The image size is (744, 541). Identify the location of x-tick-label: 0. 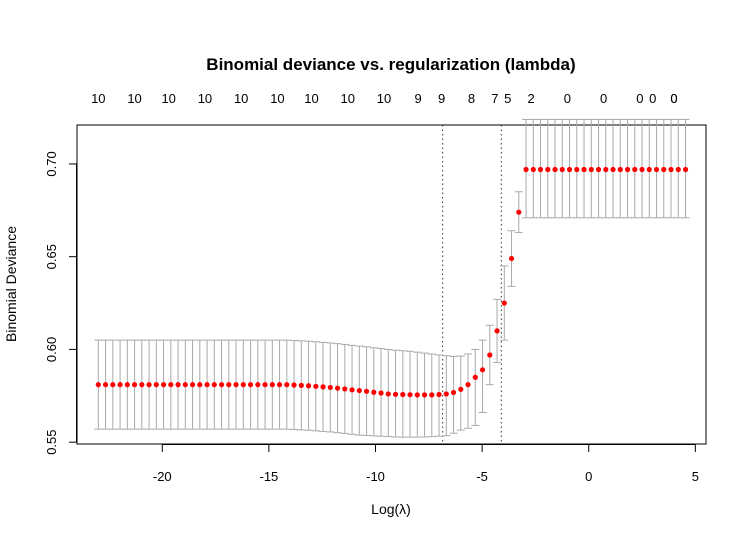
(588, 476).